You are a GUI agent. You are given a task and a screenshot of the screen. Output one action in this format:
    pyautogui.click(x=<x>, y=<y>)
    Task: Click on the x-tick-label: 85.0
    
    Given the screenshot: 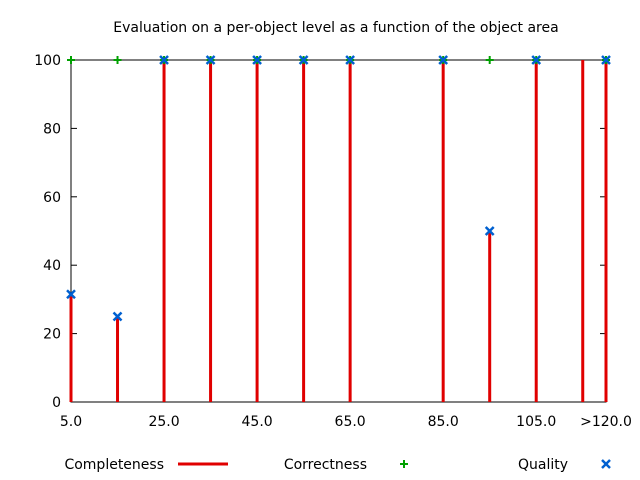 What is the action you would take?
    pyautogui.click(x=443, y=422)
    